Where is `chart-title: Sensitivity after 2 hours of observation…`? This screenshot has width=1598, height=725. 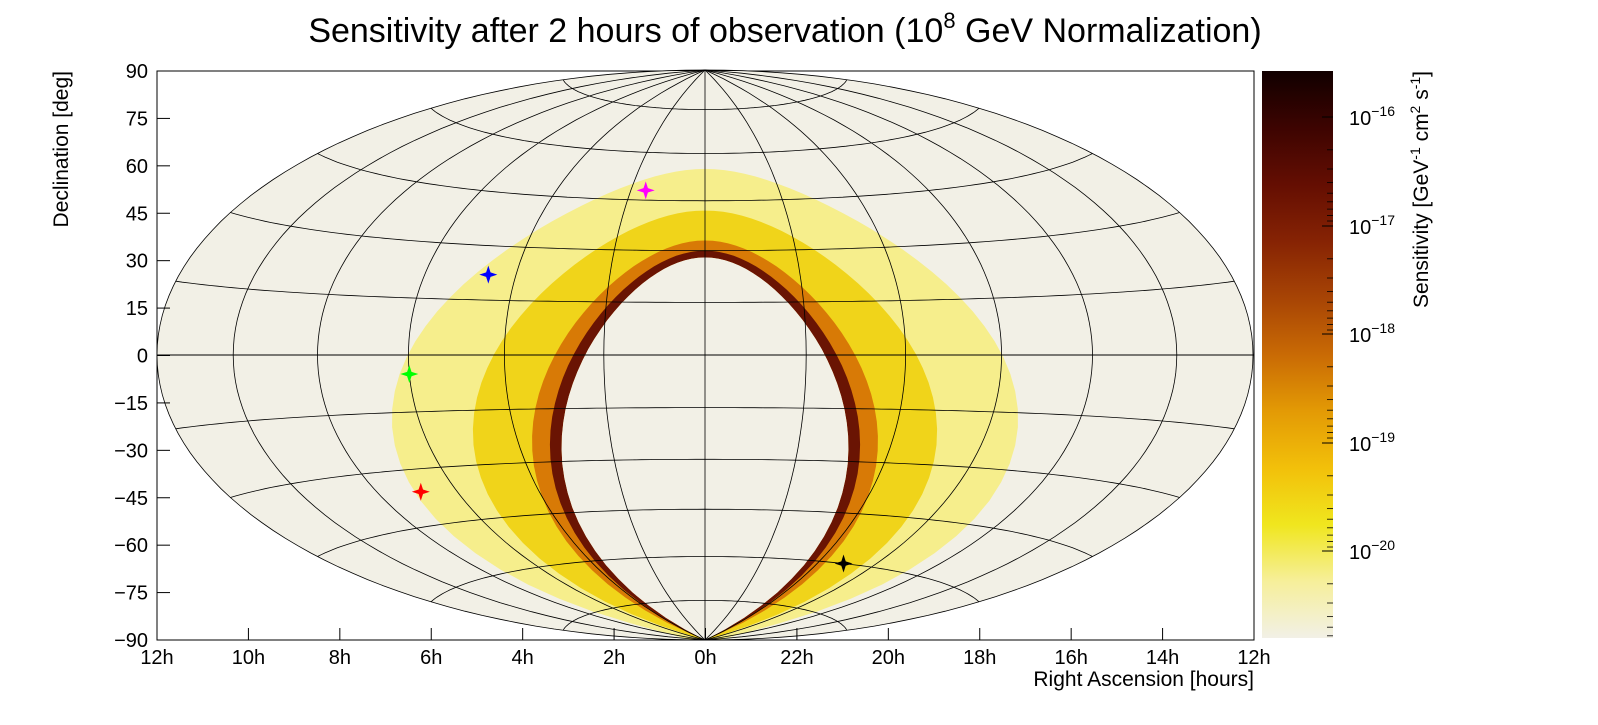 chart-title: Sensitivity after 2 hours of observation… is located at coordinates (784, 29).